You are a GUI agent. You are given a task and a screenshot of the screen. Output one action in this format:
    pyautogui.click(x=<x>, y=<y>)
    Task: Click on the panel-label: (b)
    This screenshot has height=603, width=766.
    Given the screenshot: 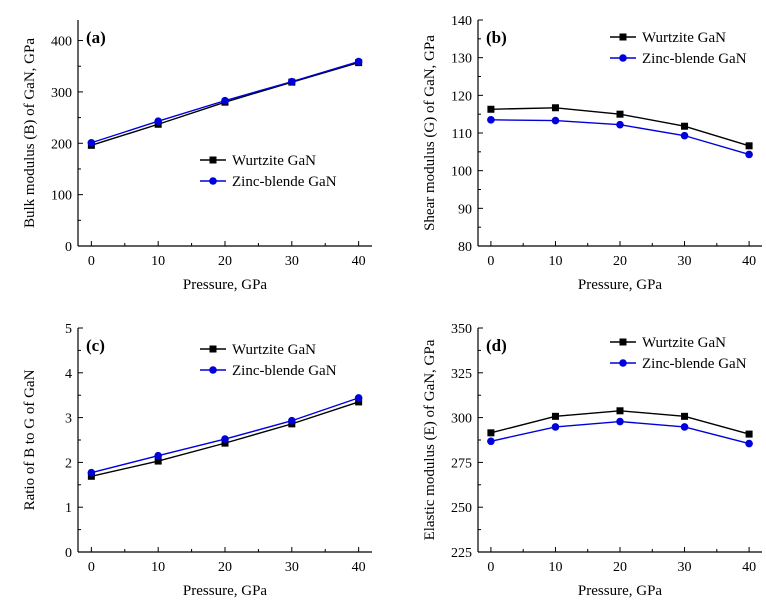 What is the action you would take?
    pyautogui.click(x=496, y=37)
    